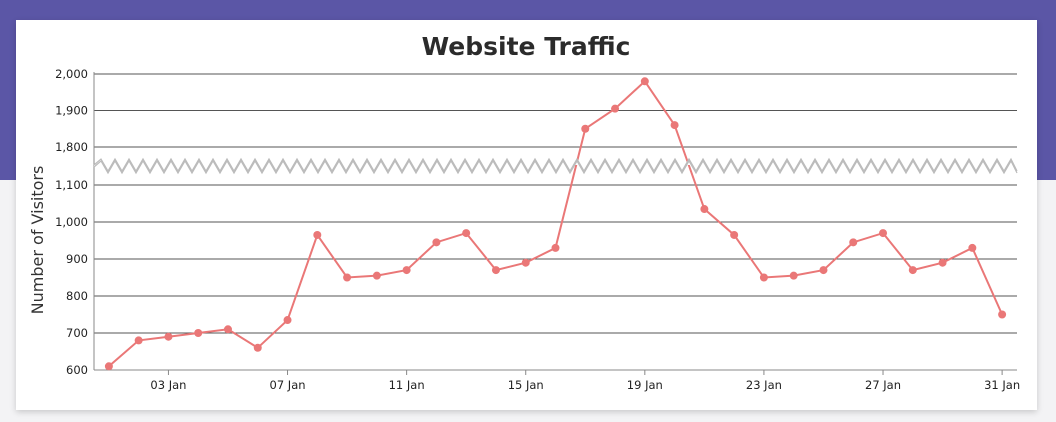 Image resolution: width=1056 pixels, height=422 pixels. Describe the element at coordinates (77, 296) in the screenshot. I see `y-tick-label: 800` at that location.